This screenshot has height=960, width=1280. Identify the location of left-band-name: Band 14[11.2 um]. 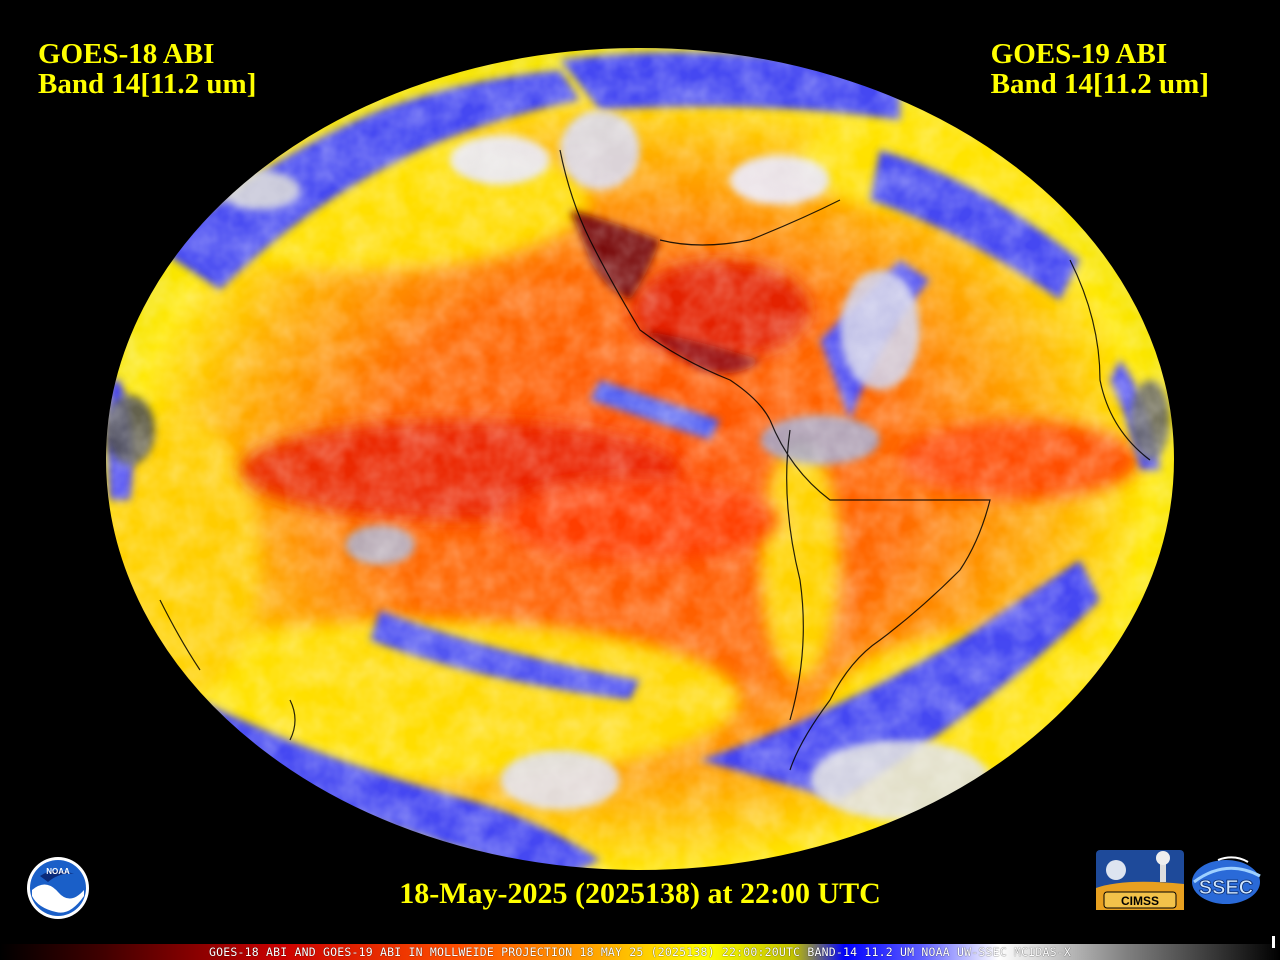
(147, 84).